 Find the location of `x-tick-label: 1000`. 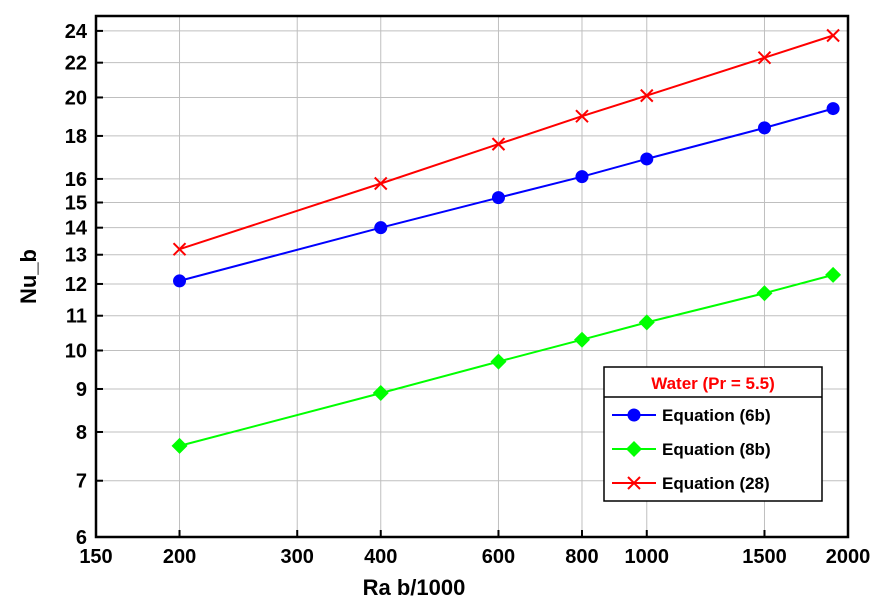

x-tick-label: 1000 is located at coordinates (647, 557).